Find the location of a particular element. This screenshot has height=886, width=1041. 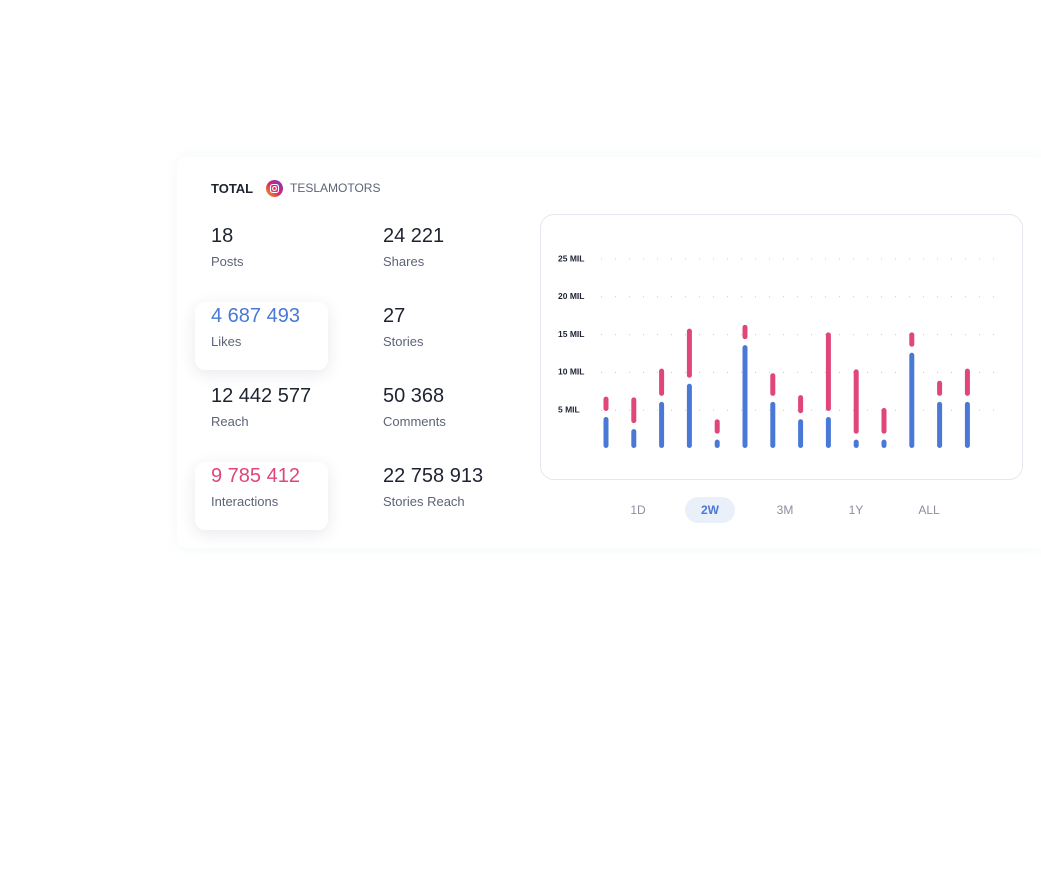

stat-label: Stories Reach is located at coordinates (424, 501).